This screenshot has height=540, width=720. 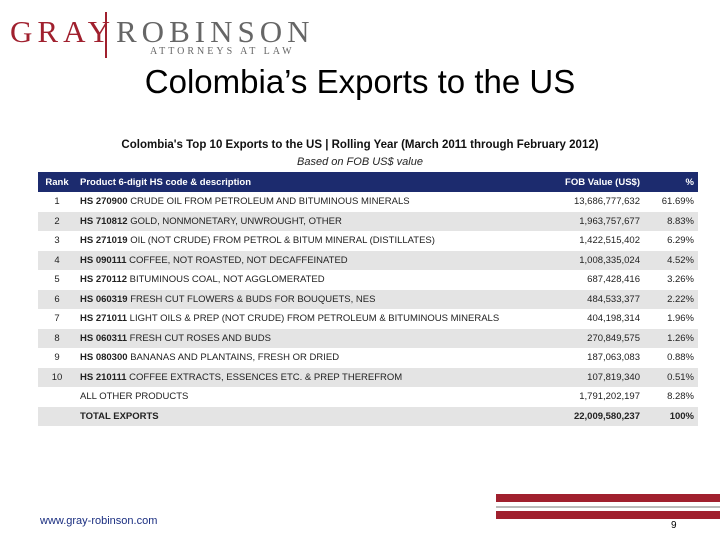 I want to click on row-value: 687,428,416, so click(x=613, y=280).